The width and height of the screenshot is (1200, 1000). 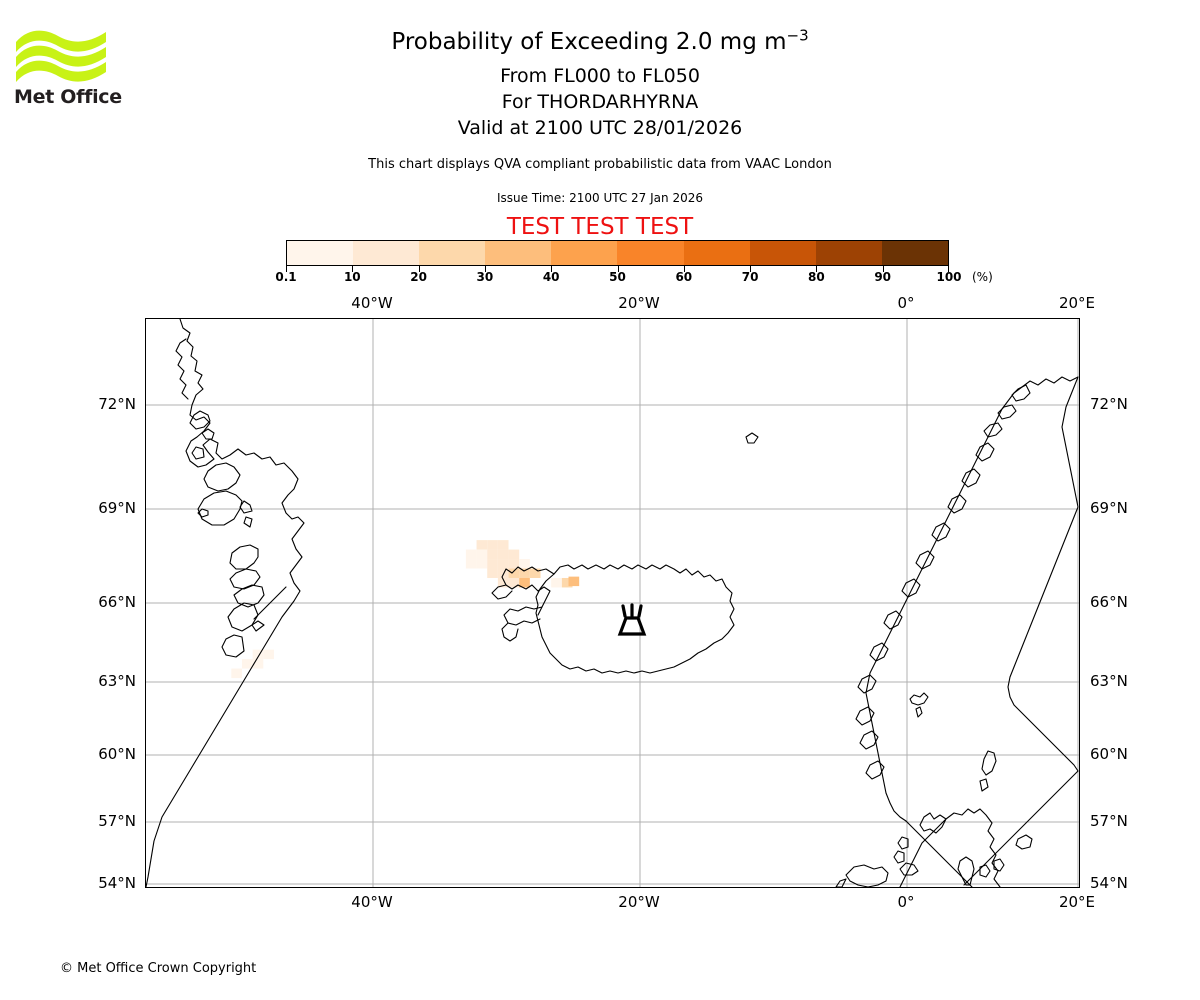 What do you see at coordinates (528, 591) in the screenshot?
I see `iceland-westfjords` at bounding box center [528, 591].